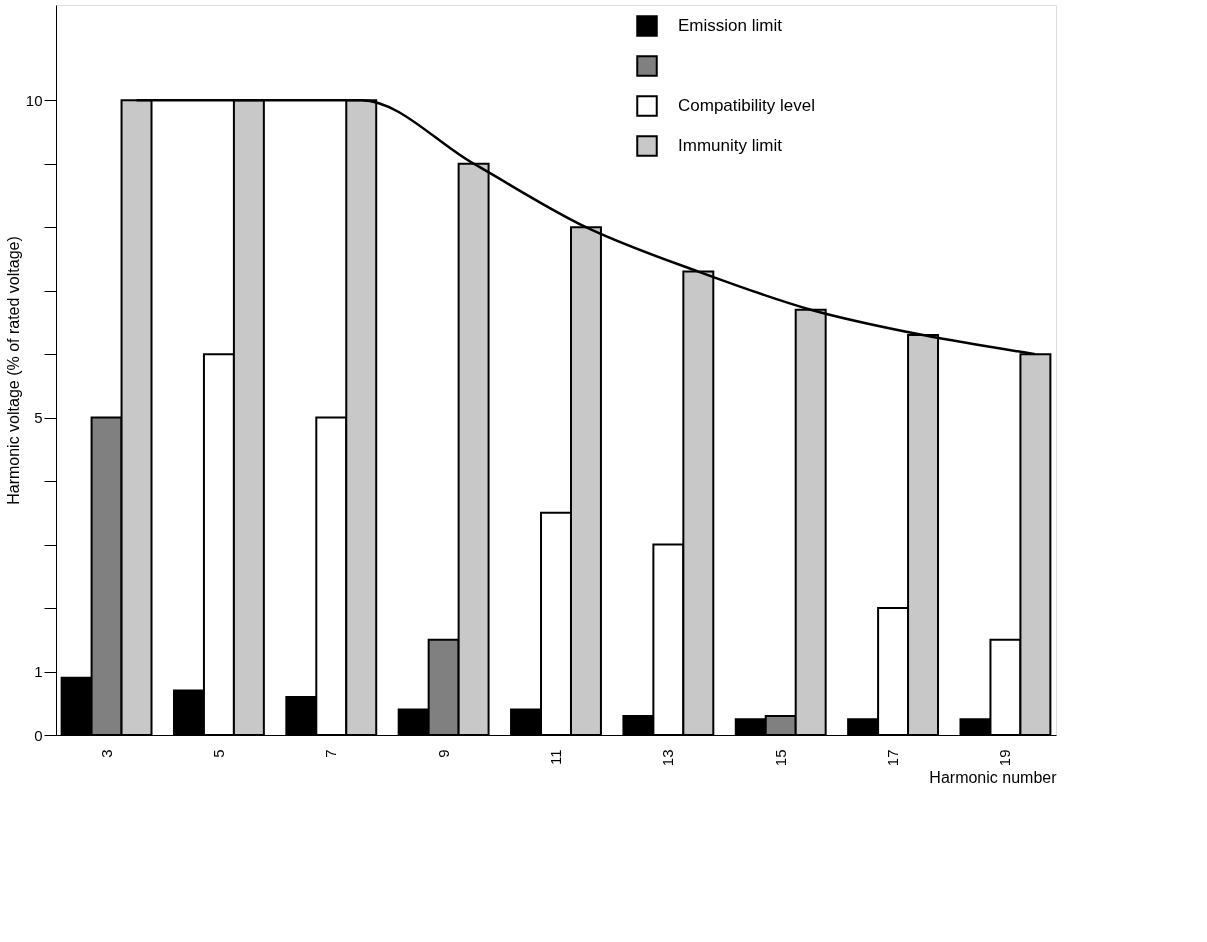 The width and height of the screenshot is (1207, 942). I want to click on x-tick-label: 9, so click(443, 753).